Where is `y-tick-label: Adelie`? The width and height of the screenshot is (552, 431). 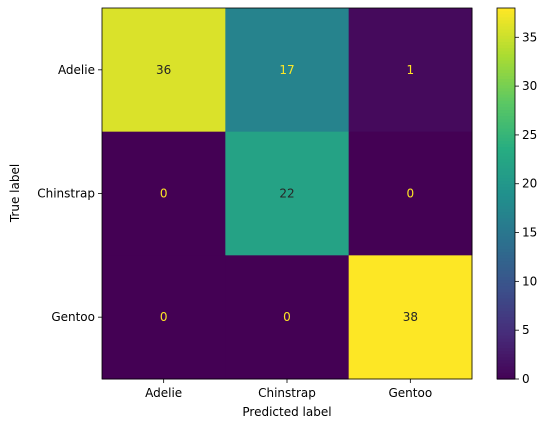
y-tick-label: Adelie is located at coordinates (76, 70).